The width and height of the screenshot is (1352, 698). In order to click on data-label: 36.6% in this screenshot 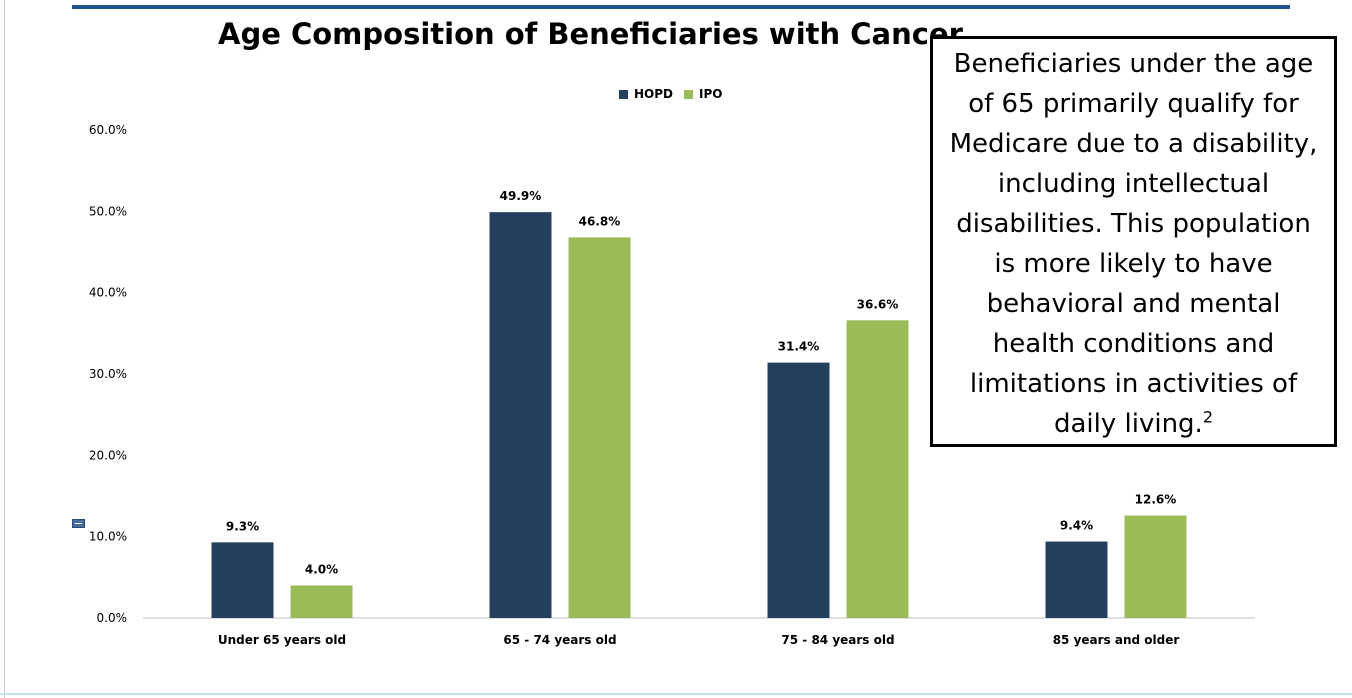, I will do `click(878, 304)`.